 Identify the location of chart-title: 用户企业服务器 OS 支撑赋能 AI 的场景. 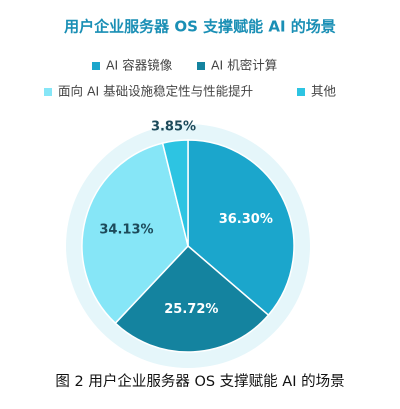
(200, 27).